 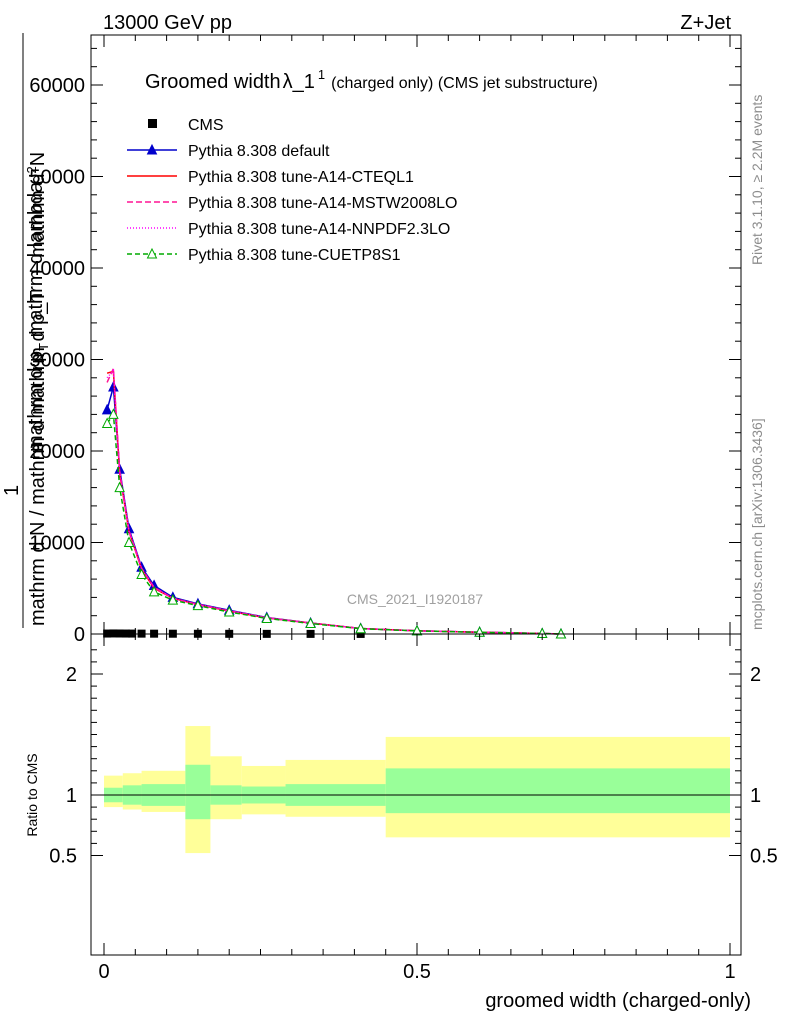 I want to click on ylabel-denominator: mathrm d N / mathrm d mathrm d p_T, so click(x=38, y=458).